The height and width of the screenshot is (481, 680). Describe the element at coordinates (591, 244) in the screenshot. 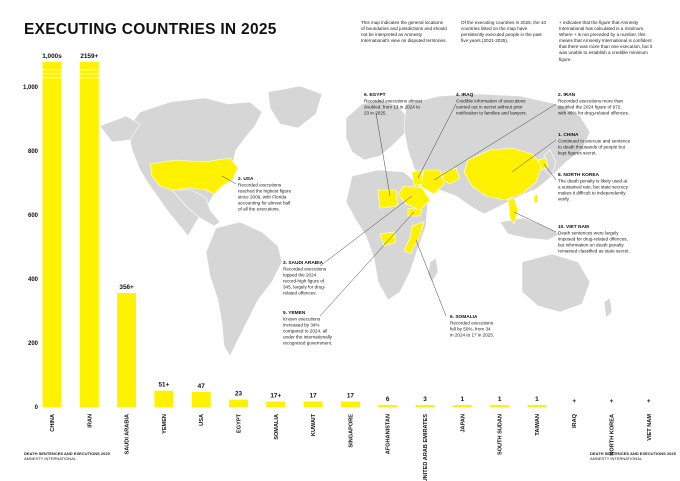

I see `annotation-line: but information on death penalty` at that location.